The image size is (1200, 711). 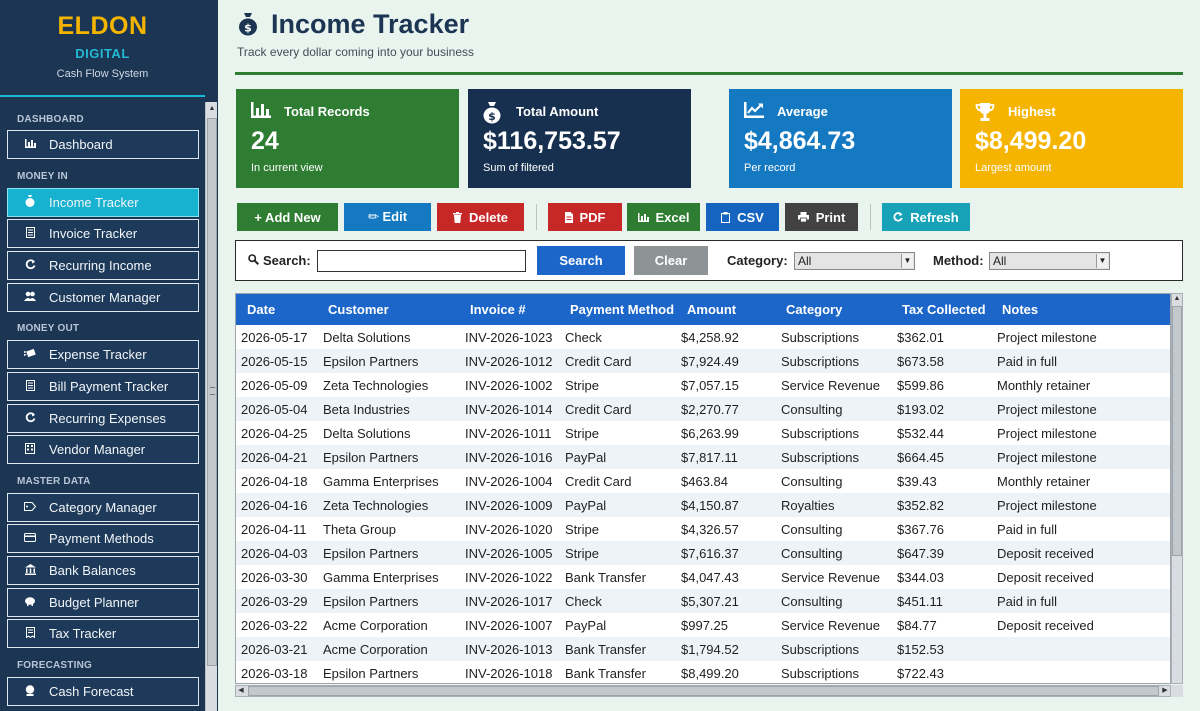 What do you see at coordinates (498, 309) in the screenshot?
I see `column-header-invoice: Invoice #` at bounding box center [498, 309].